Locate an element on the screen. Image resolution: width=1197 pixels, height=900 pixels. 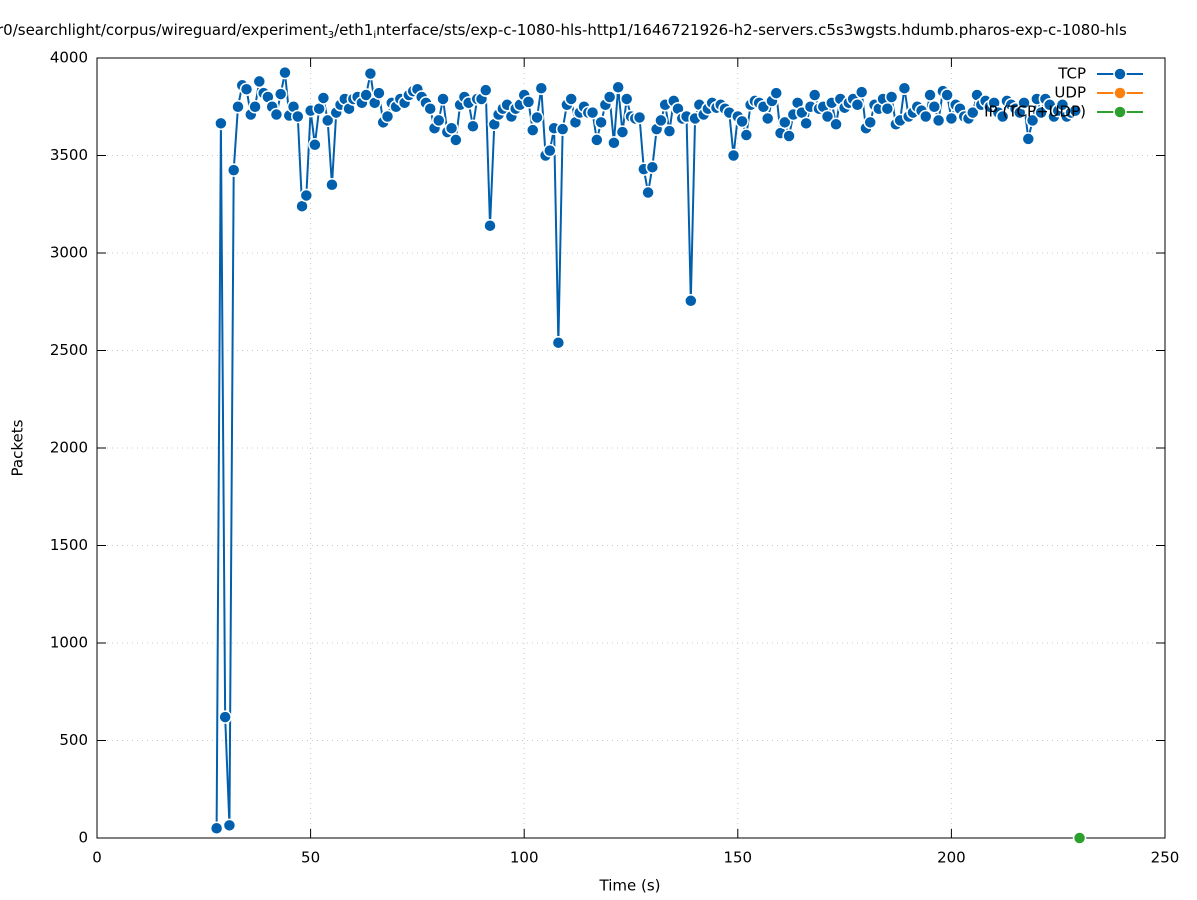
y-tick-label: 2000 is located at coordinates (69, 448).